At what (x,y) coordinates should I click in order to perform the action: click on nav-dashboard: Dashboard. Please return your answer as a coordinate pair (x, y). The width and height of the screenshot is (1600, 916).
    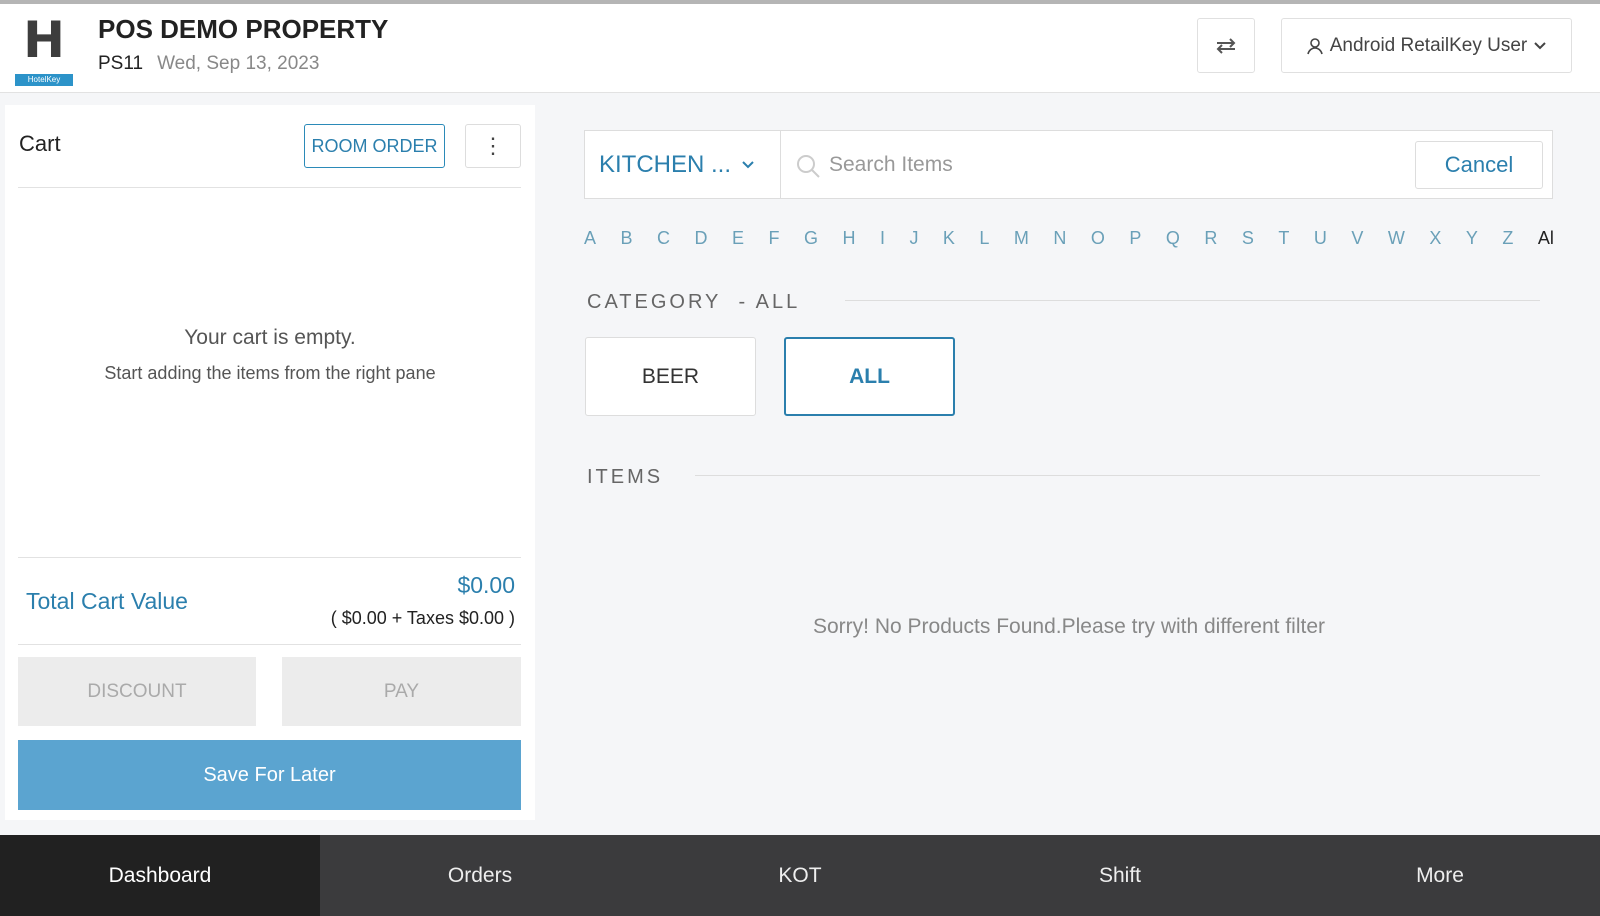
    Looking at the image, I should click on (160, 875).